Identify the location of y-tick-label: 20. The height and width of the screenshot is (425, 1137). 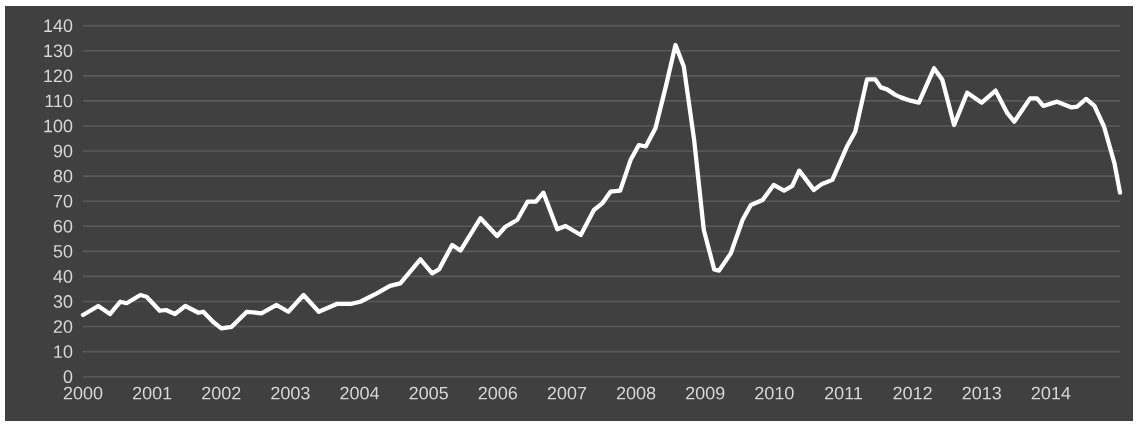
(63, 326).